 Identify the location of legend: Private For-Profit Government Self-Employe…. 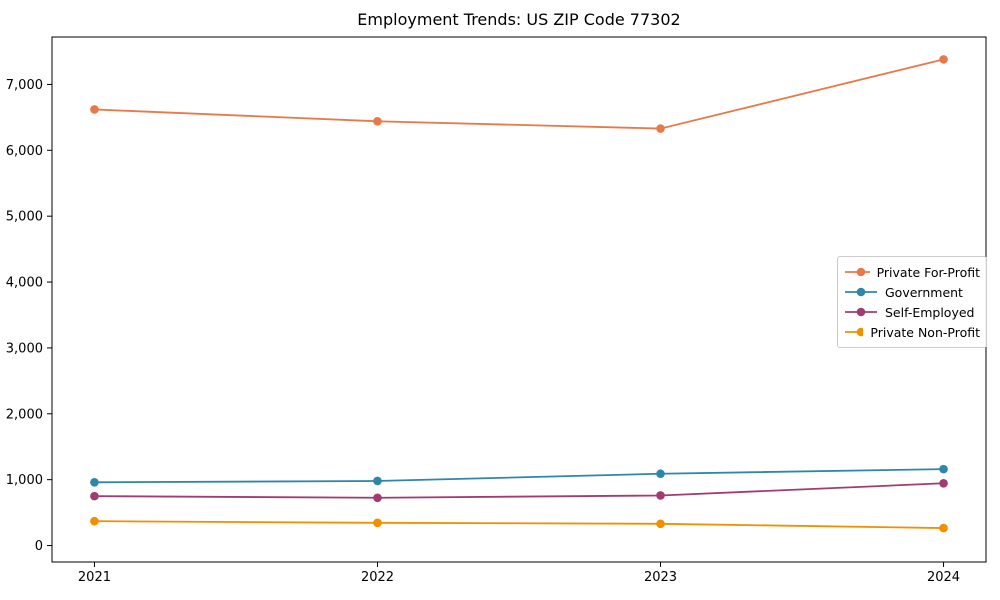
(912, 302).